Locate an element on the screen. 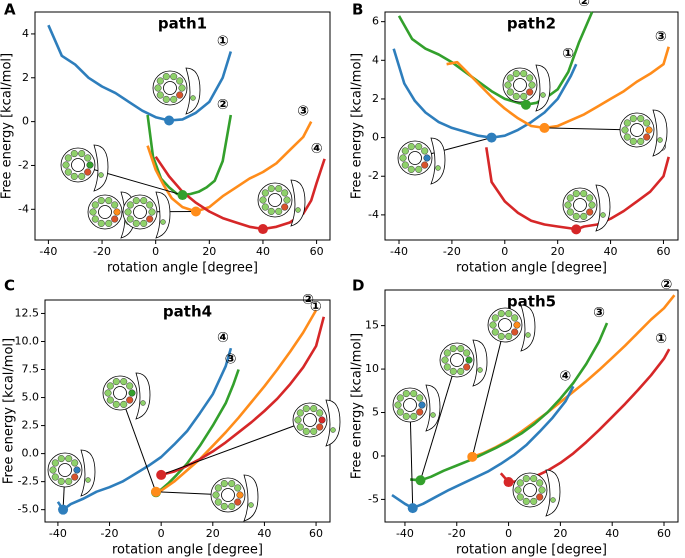  x-tick-label: 60 is located at coordinates (663, 251).